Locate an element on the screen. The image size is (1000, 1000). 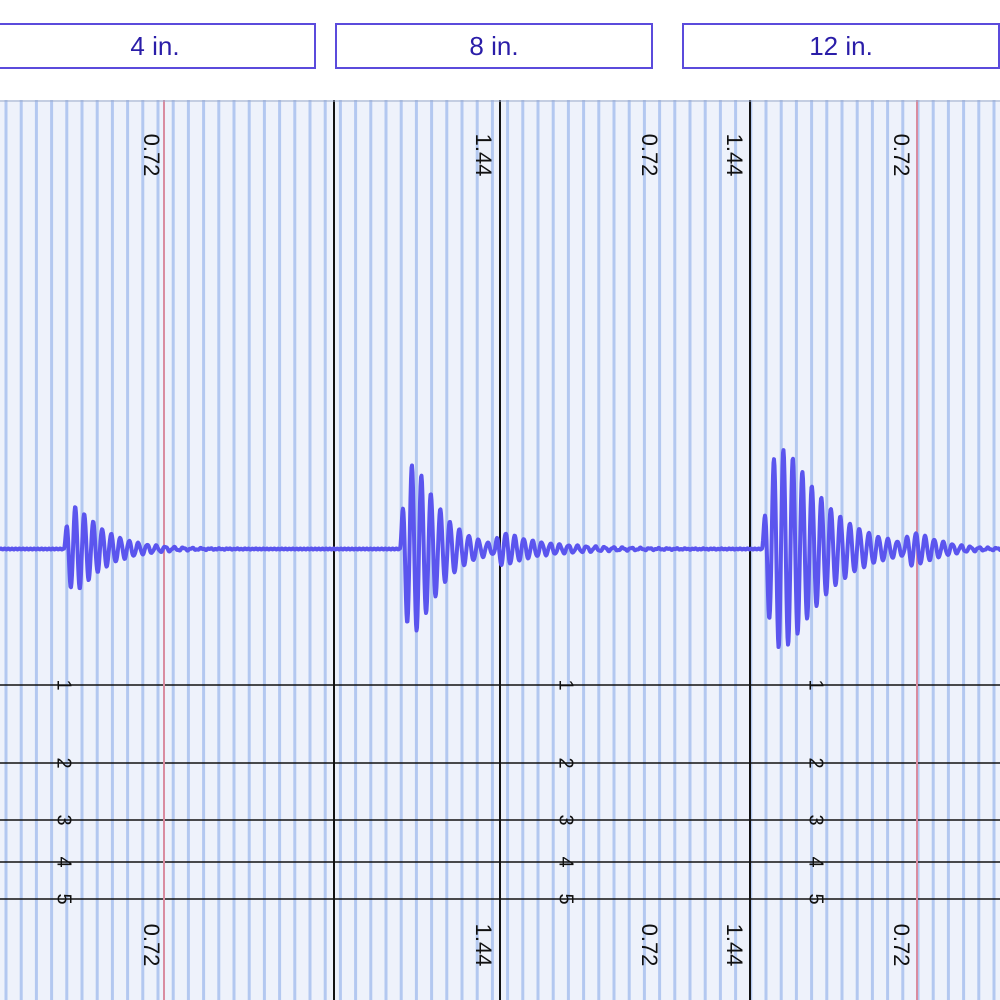
distance-tab-bar: 4 in. 8 in. 12 in. is located at coordinates (500, 50).